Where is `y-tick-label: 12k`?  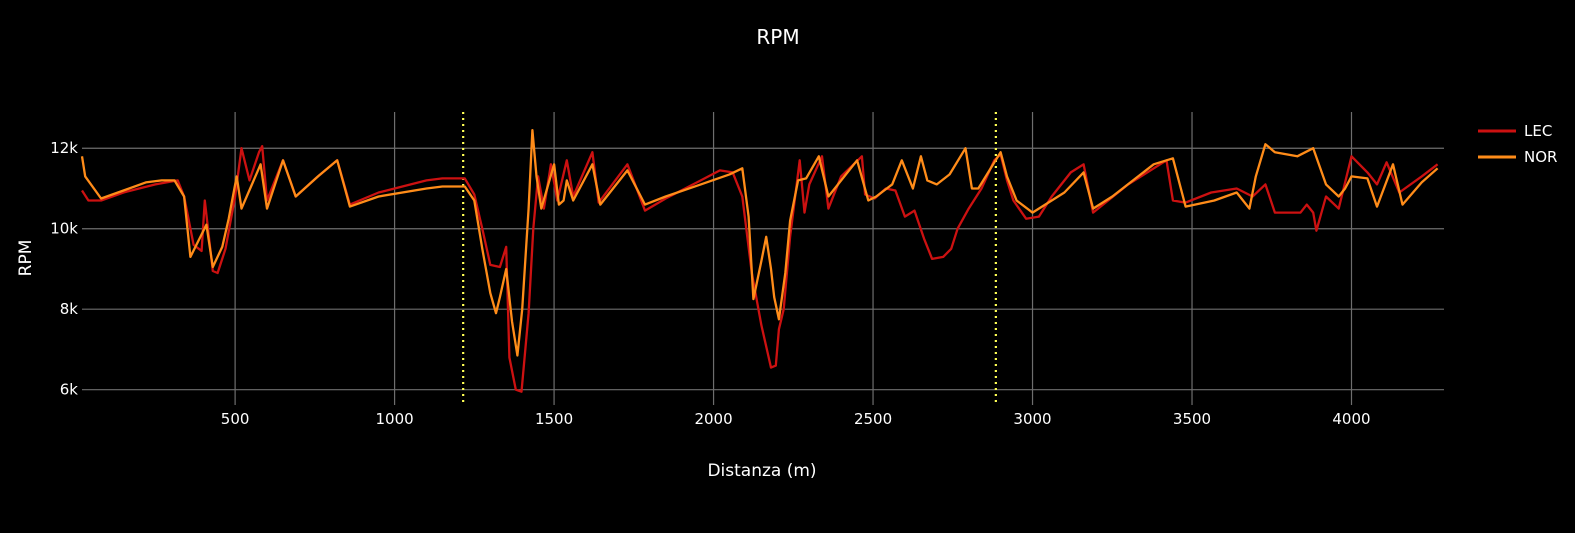
y-tick-label: 12k is located at coordinates (64, 148).